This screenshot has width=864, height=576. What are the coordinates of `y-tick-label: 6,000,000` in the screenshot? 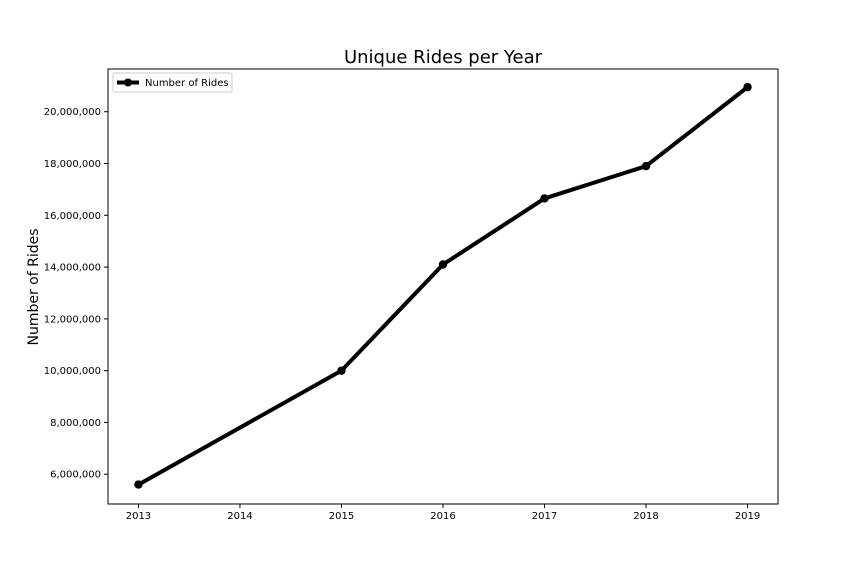 It's located at (75, 475).